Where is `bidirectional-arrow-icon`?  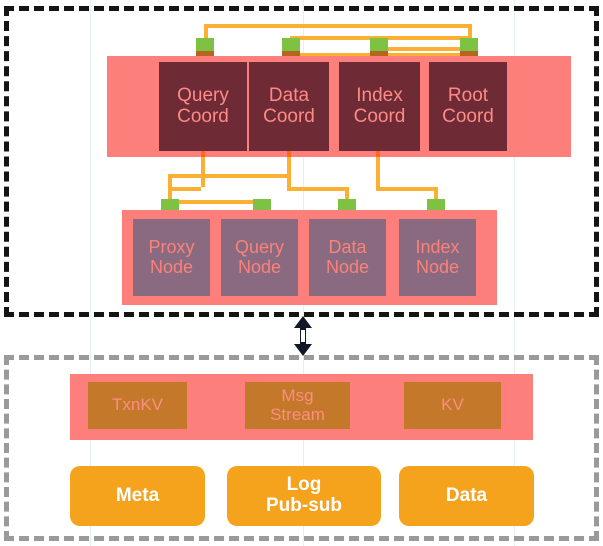
bidirectional-arrow-icon is located at coordinates (303, 336).